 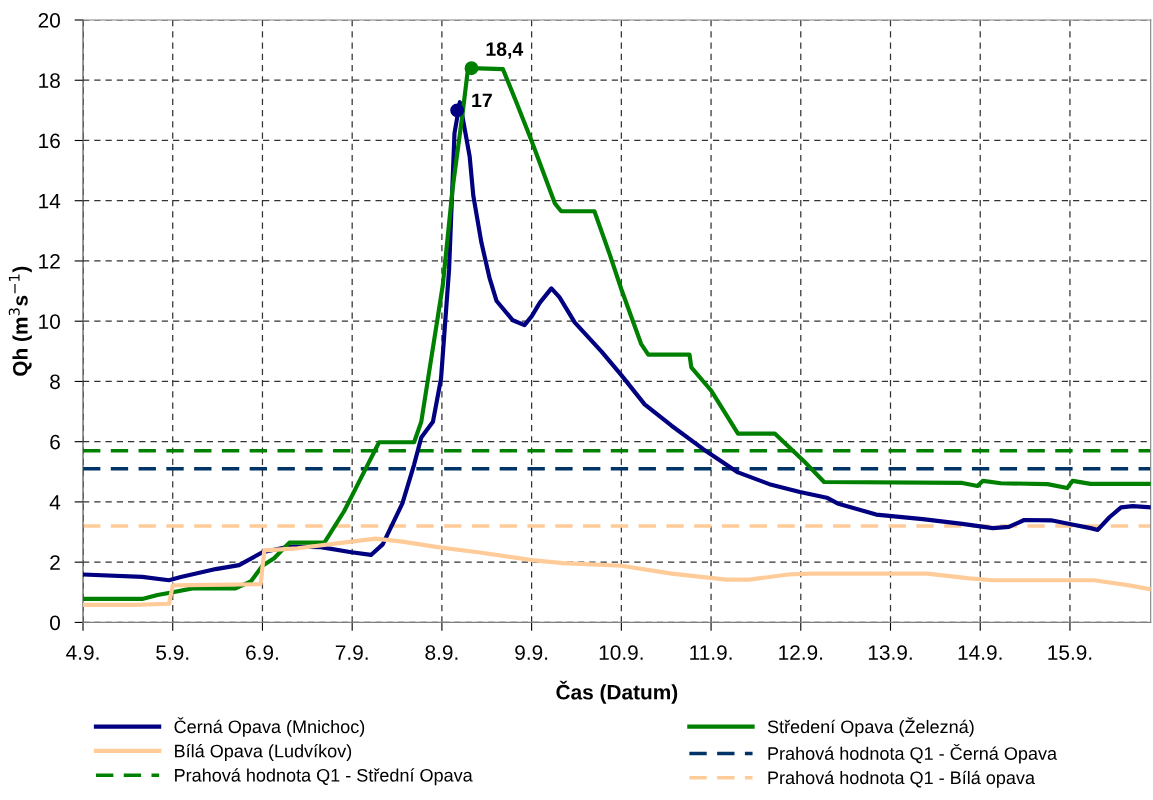 What do you see at coordinates (55, 562) in the screenshot?
I see `y-tick-label: 2` at bounding box center [55, 562].